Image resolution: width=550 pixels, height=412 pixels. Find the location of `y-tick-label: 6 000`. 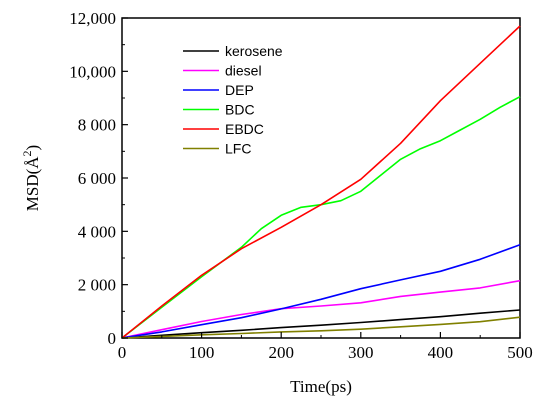

y-tick-label: 6 000 is located at coordinates (97, 178).